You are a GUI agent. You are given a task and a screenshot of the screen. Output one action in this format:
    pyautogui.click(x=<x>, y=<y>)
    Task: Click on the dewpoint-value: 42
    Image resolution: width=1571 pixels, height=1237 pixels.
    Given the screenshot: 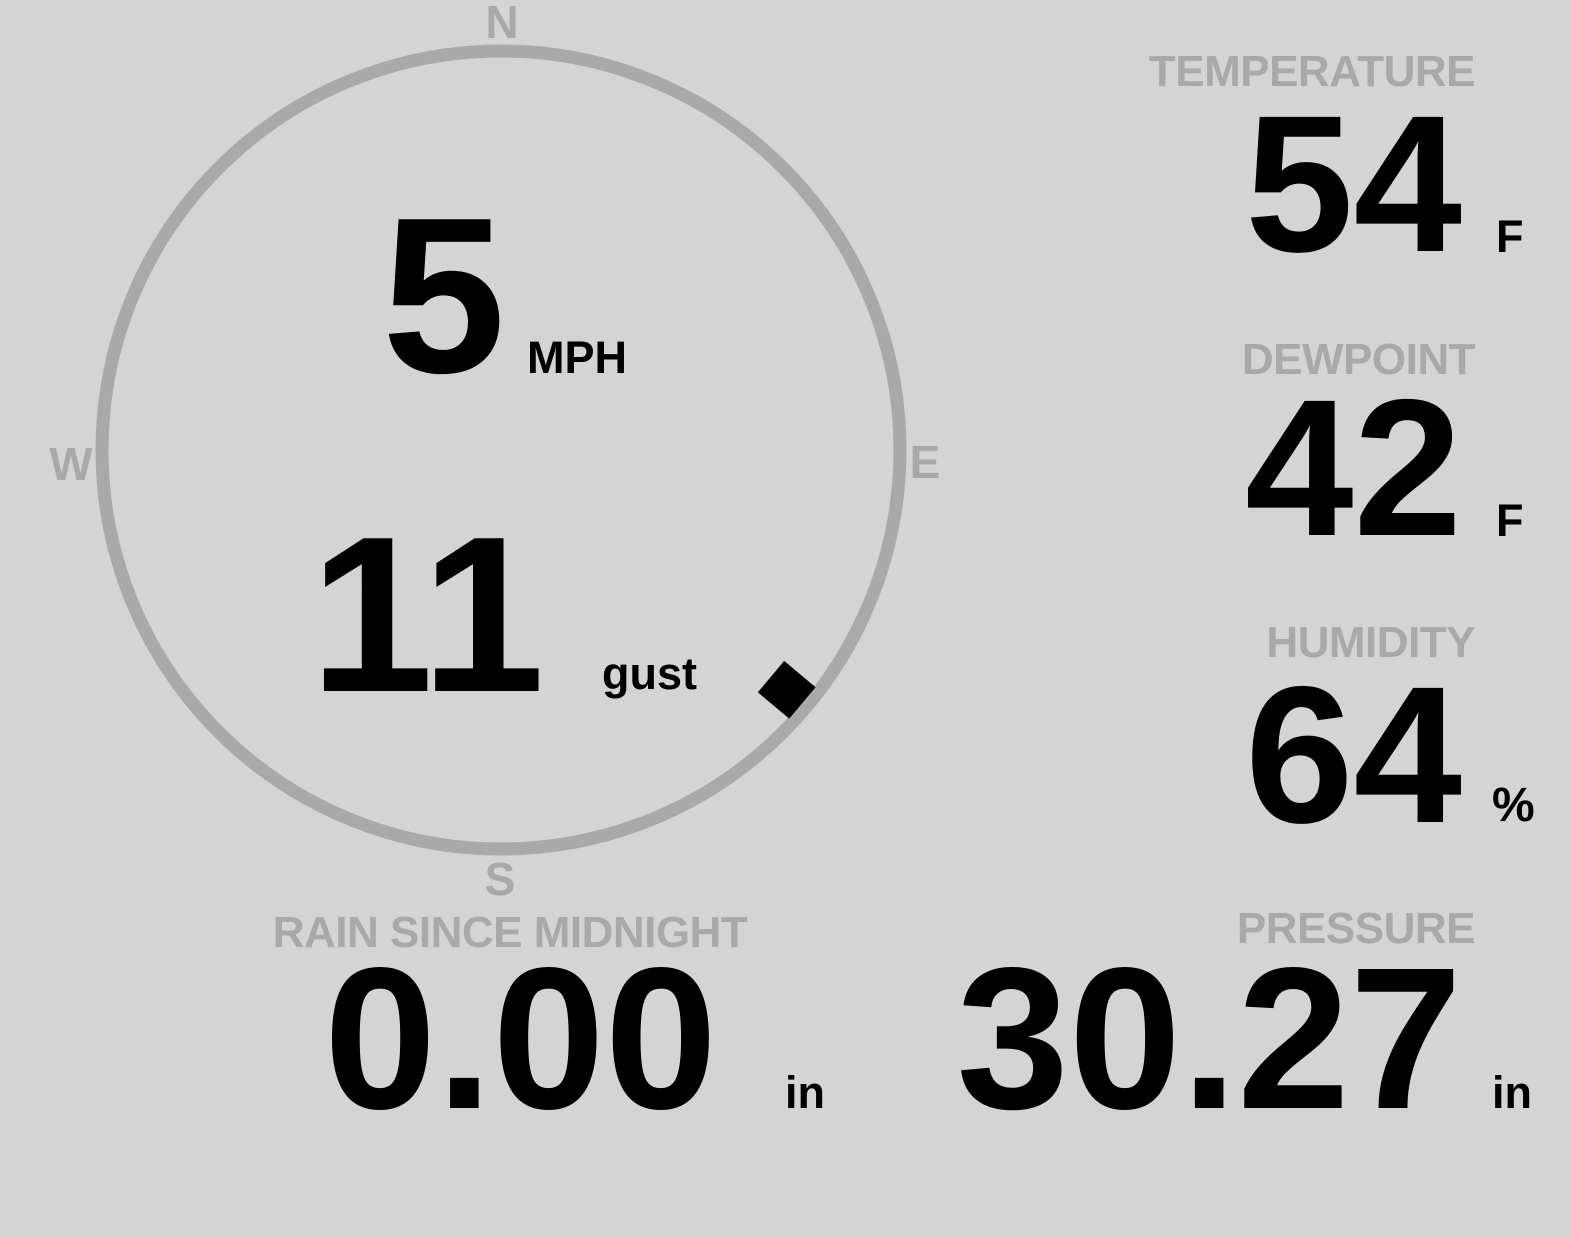 What is the action you would take?
    pyautogui.click(x=1353, y=468)
    